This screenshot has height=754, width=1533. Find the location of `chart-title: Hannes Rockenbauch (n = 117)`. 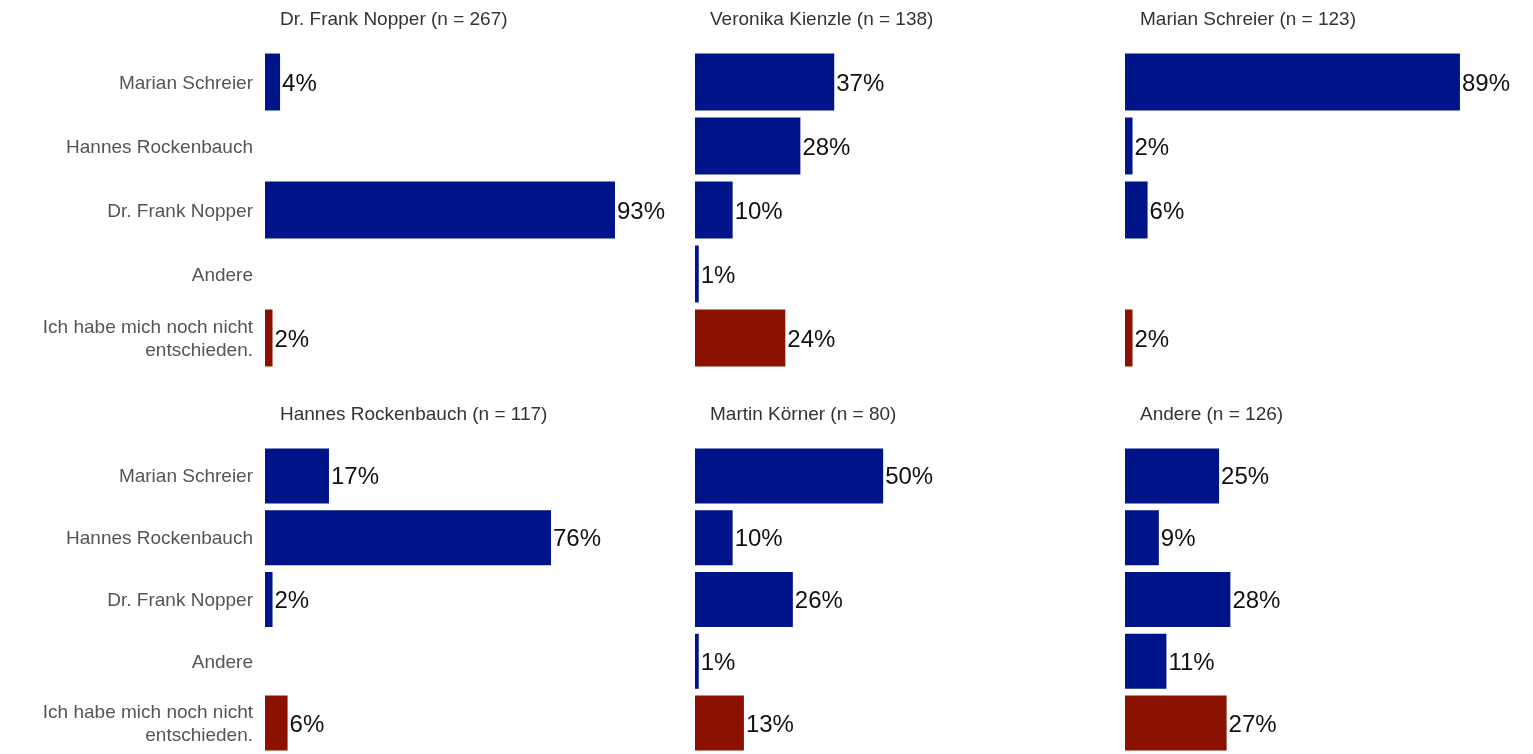

chart-title: Hannes Rockenbauch (n = 117) is located at coordinates (414, 413).